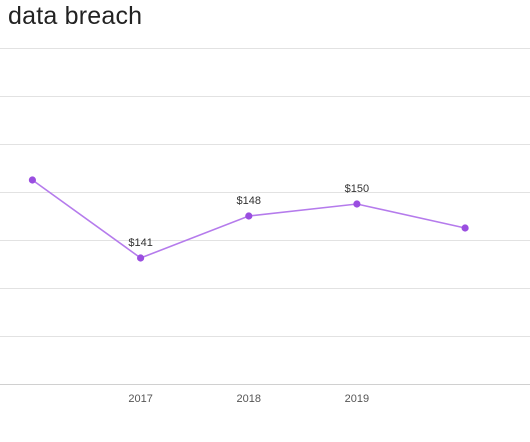 The width and height of the screenshot is (530, 442). Describe the element at coordinates (32, 180) in the screenshot. I see `data-point-2016` at that location.